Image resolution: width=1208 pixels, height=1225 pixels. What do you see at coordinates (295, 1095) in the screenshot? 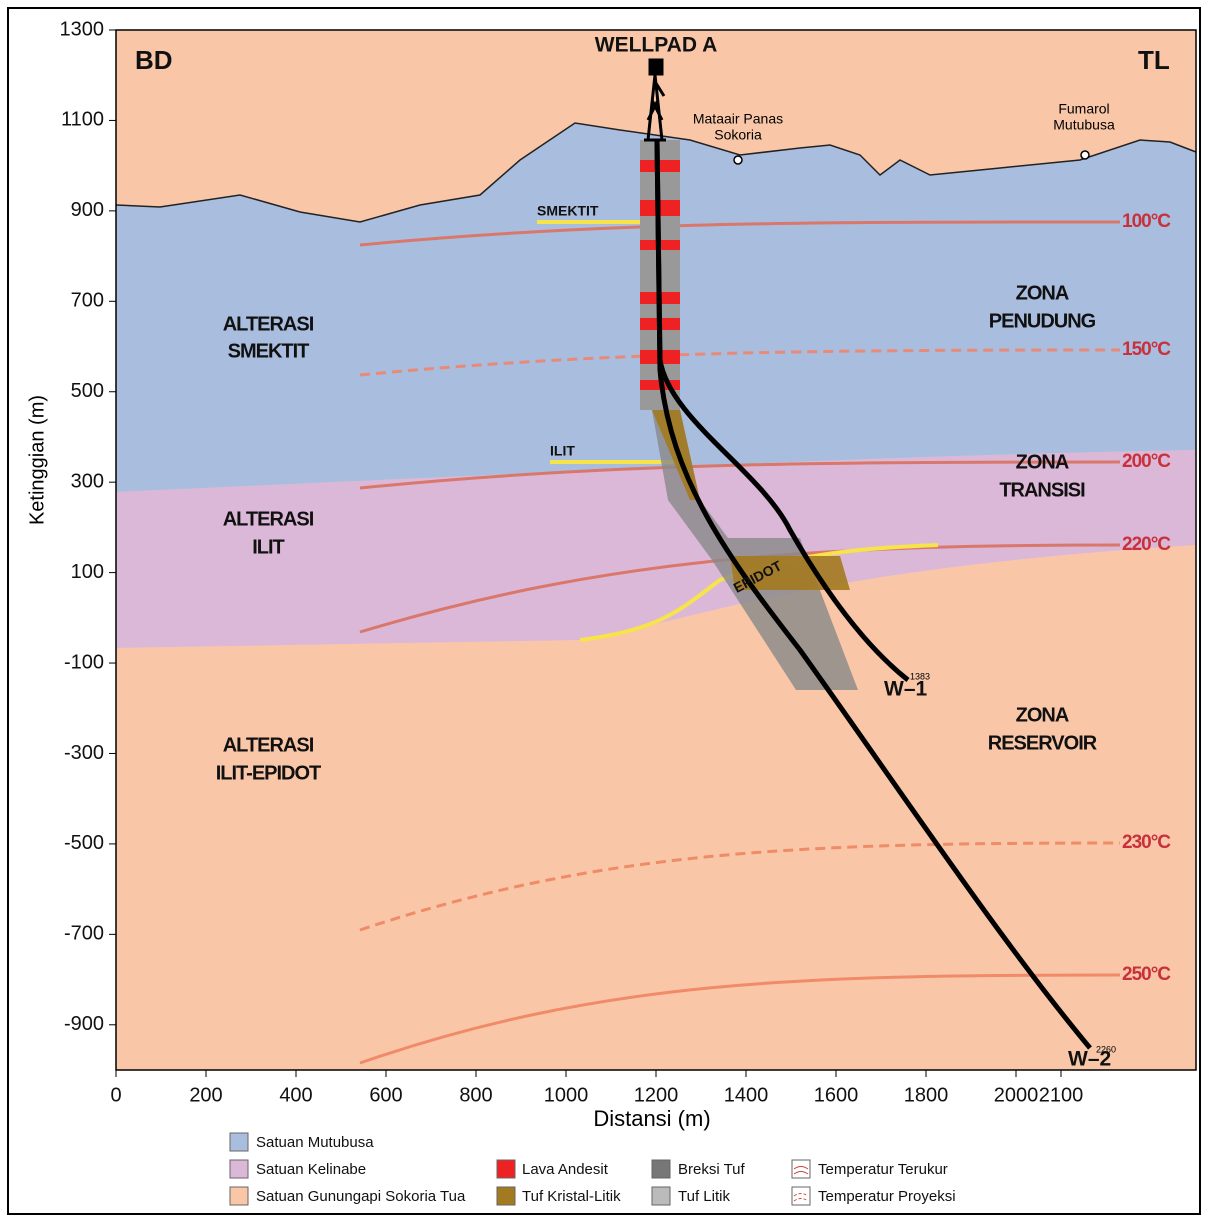
I see `x-tick-label: 400` at bounding box center [295, 1095].